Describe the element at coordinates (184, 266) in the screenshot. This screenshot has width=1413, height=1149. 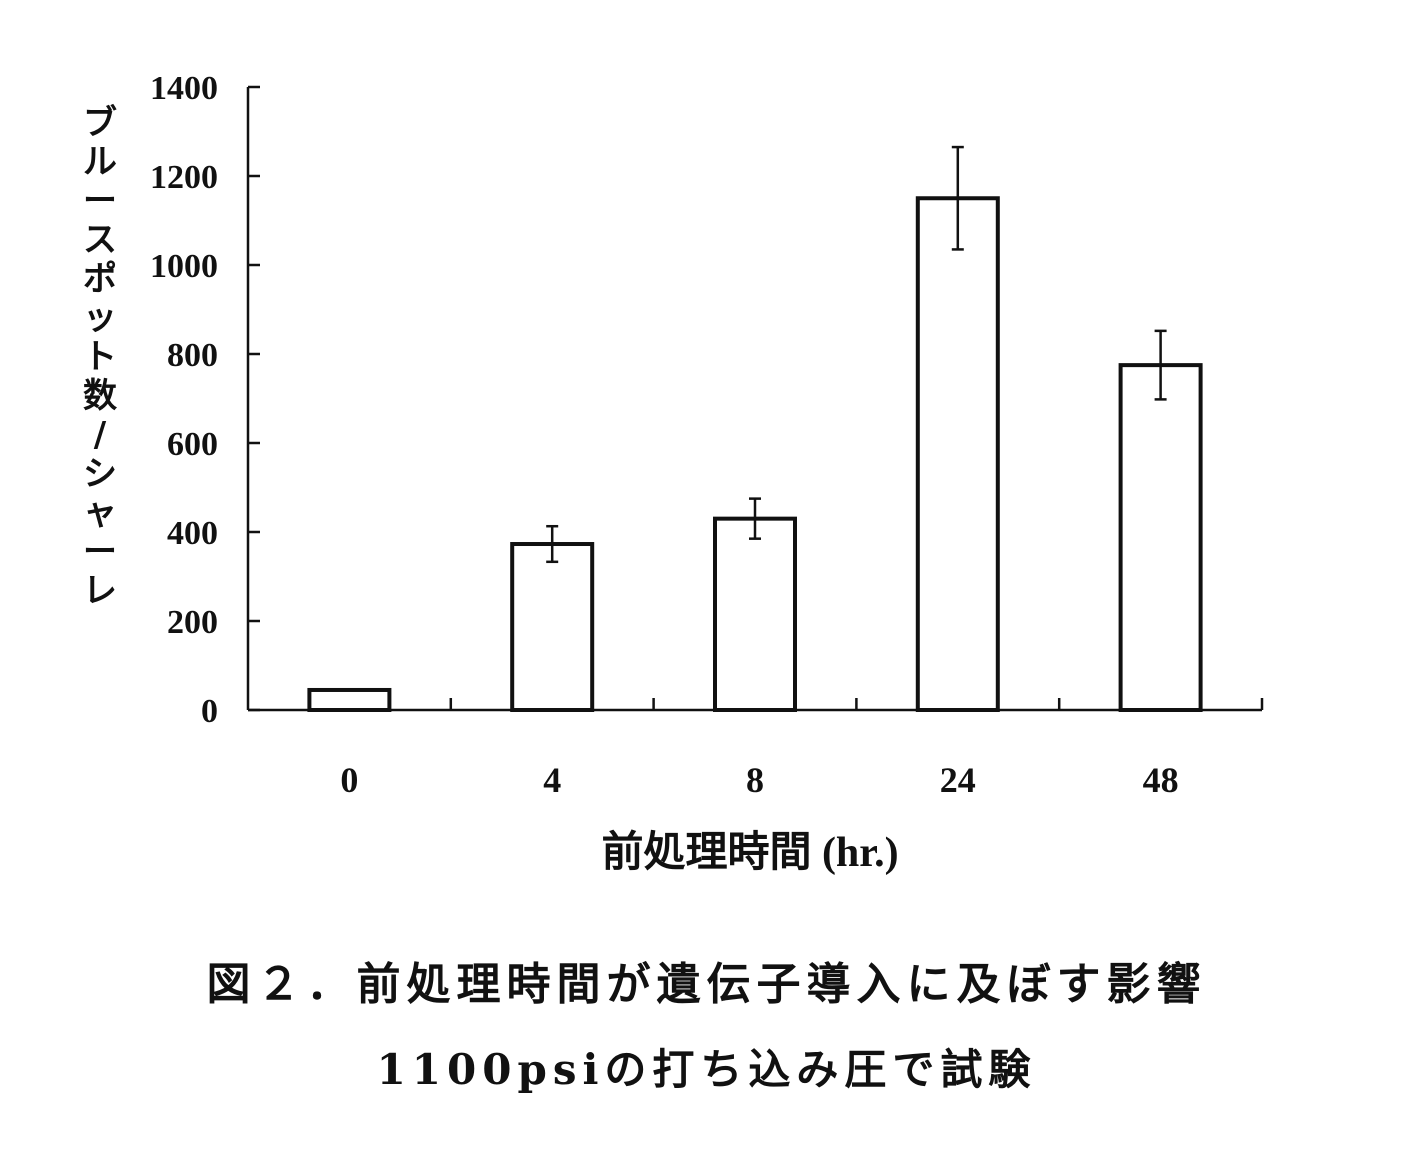
I see `y-tick-label: 1000` at that location.